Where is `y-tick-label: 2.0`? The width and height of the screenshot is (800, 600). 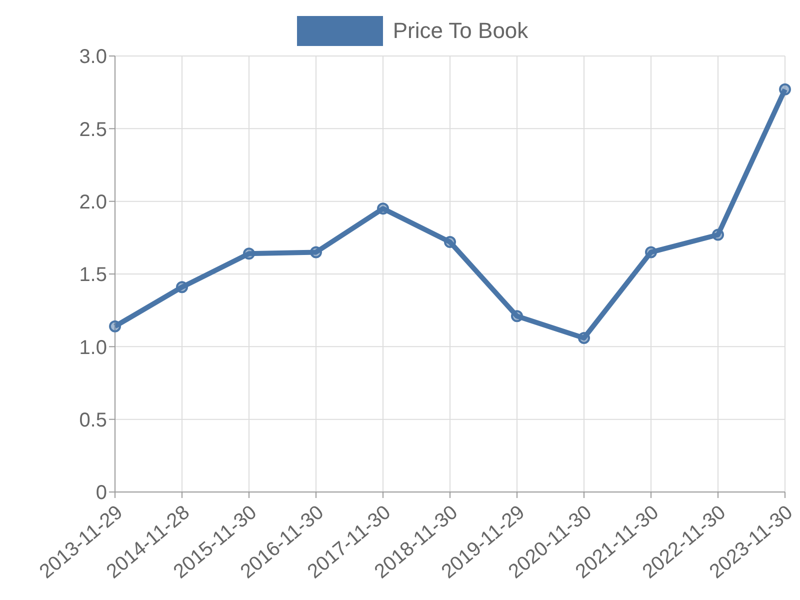 y-tick-label: 2.0 is located at coordinates (93, 202).